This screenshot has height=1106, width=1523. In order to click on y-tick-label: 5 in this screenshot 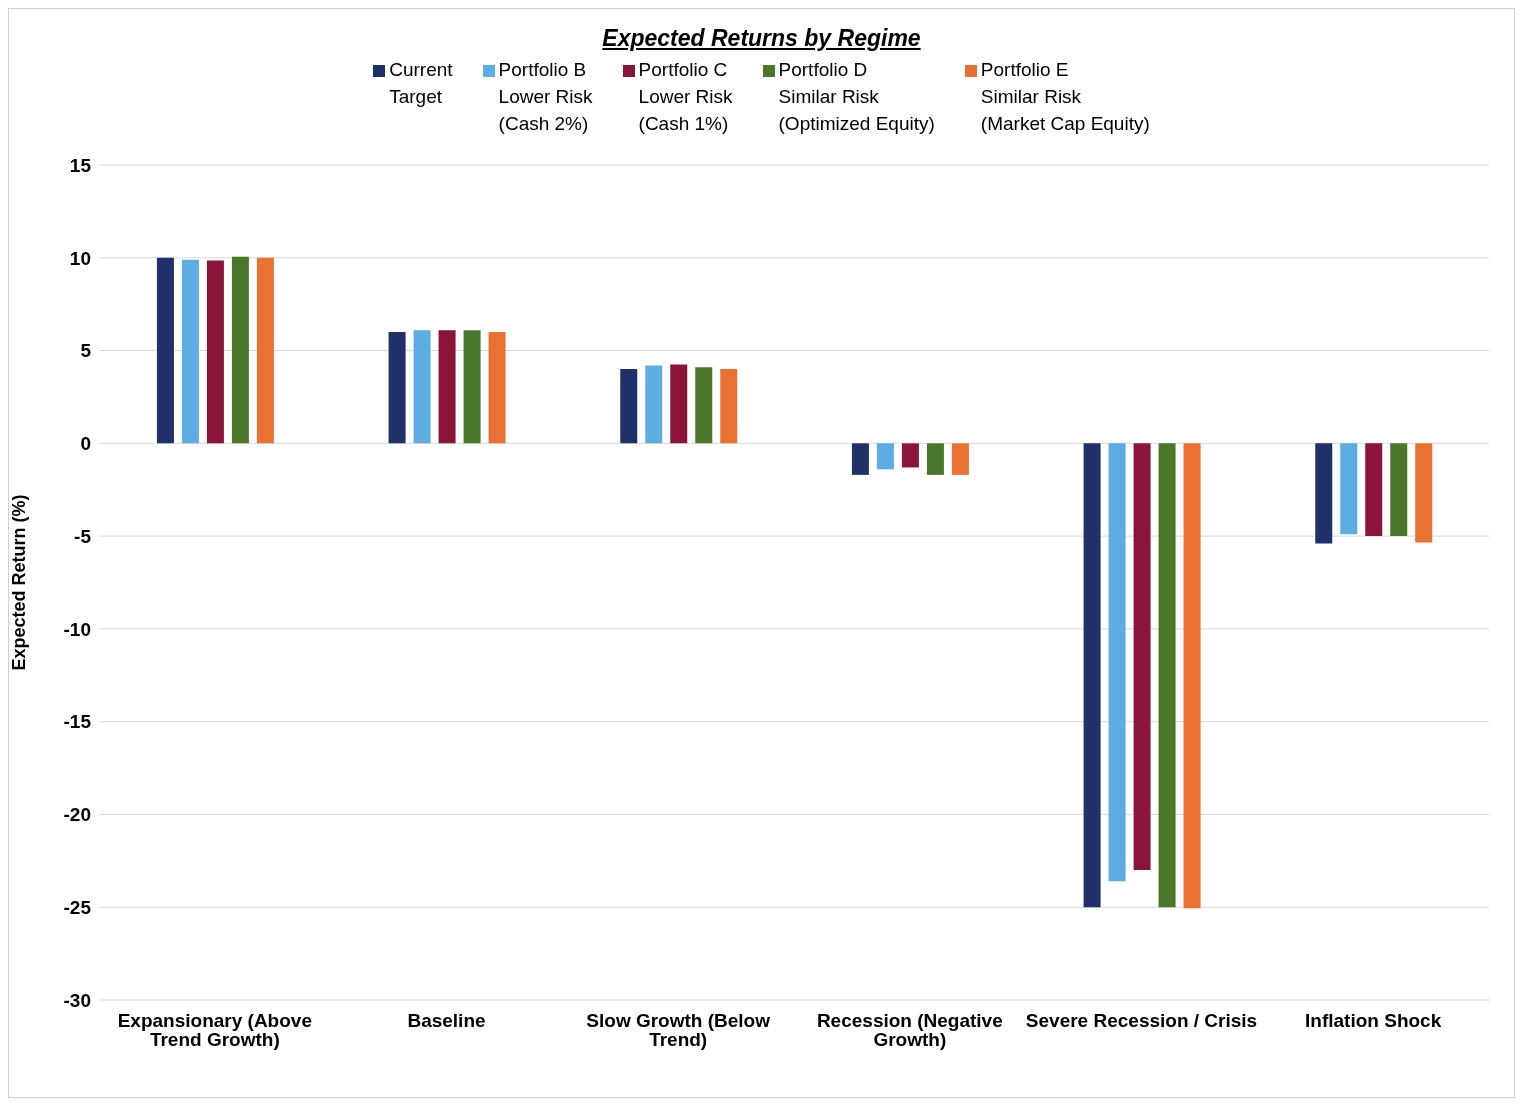, I will do `click(86, 351)`.